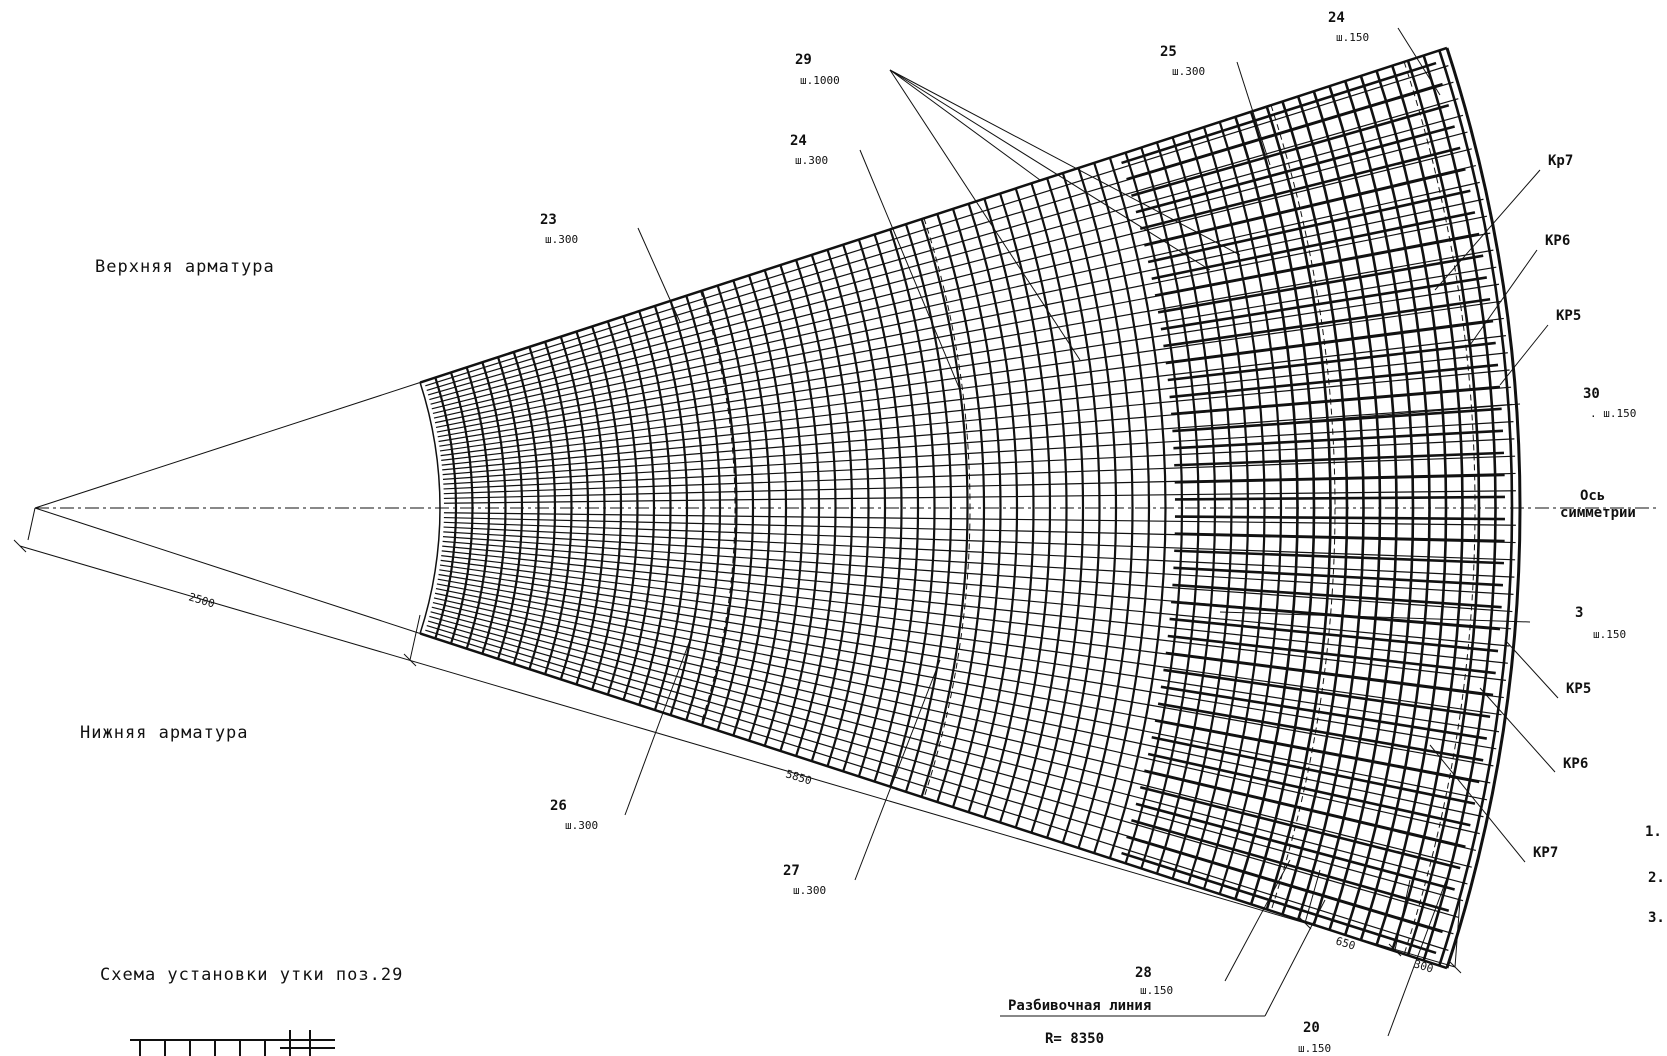  I want to click on svg-text: 30, so click(1591, 394).